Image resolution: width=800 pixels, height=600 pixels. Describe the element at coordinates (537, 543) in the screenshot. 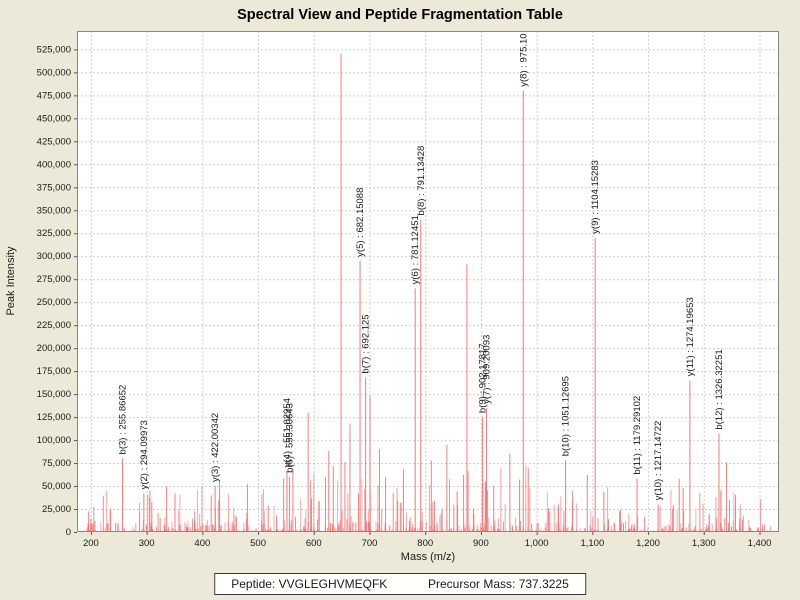

I see `x-tick-label: 1,000` at that location.